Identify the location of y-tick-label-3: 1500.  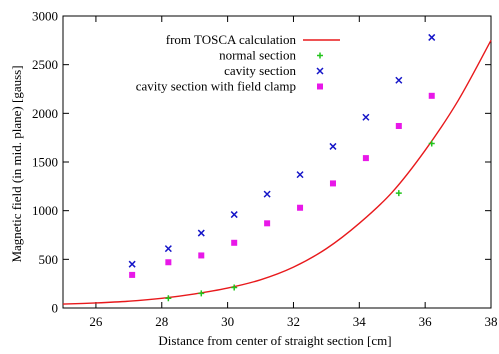
(45, 162).